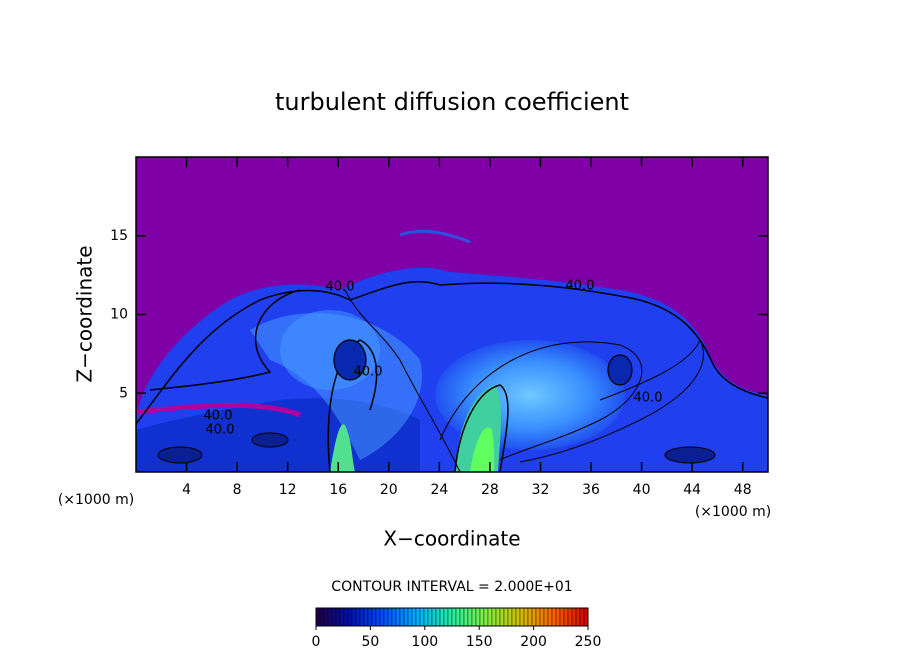  I want to click on x-unit-label: (×1000 m), so click(96, 500).